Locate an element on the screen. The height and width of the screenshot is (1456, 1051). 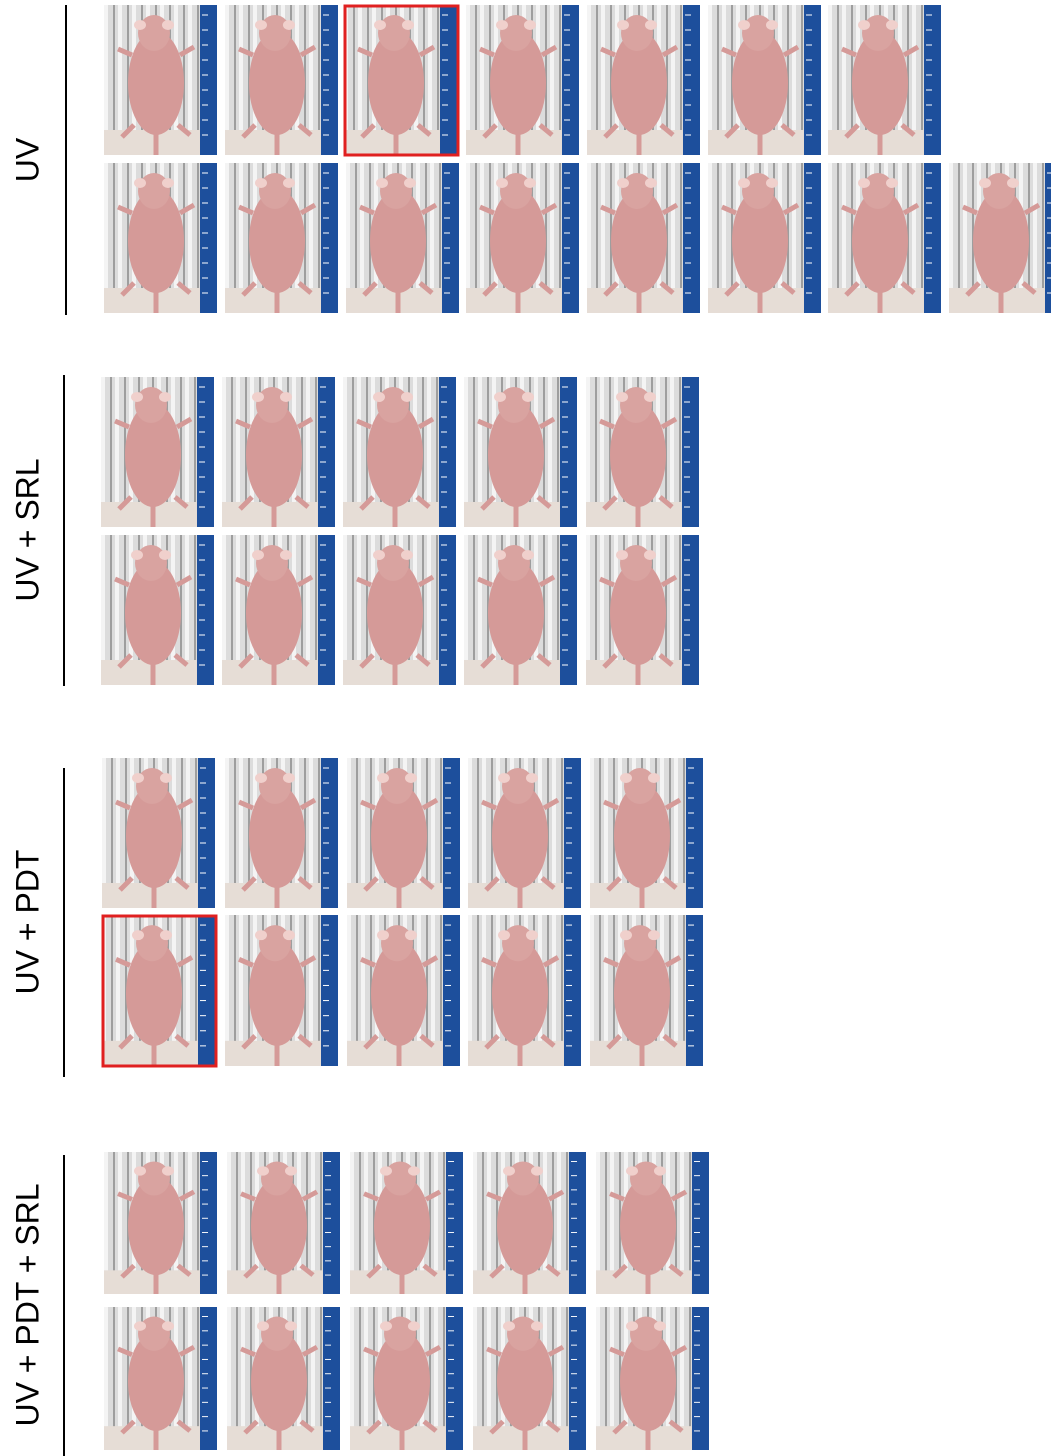
group-label: UV + SRL is located at coordinates (27, 529).